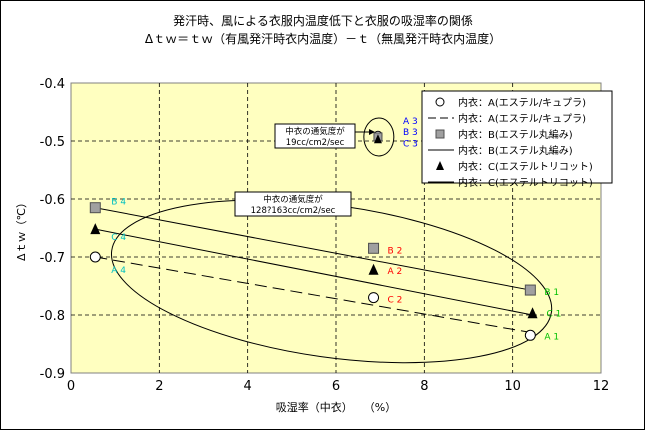 This screenshot has width=645, height=430. I want to click on point-label: C 2, so click(395, 301).